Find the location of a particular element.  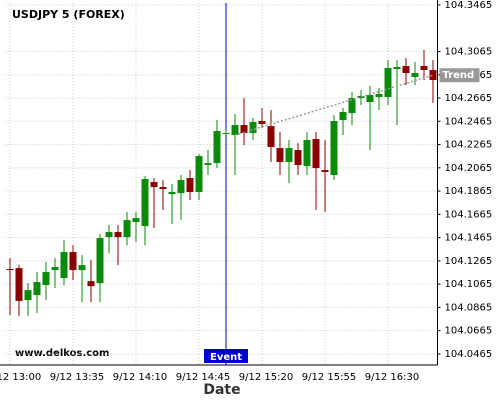

x-tick-label: 9/12 16:30 is located at coordinates (392, 377).